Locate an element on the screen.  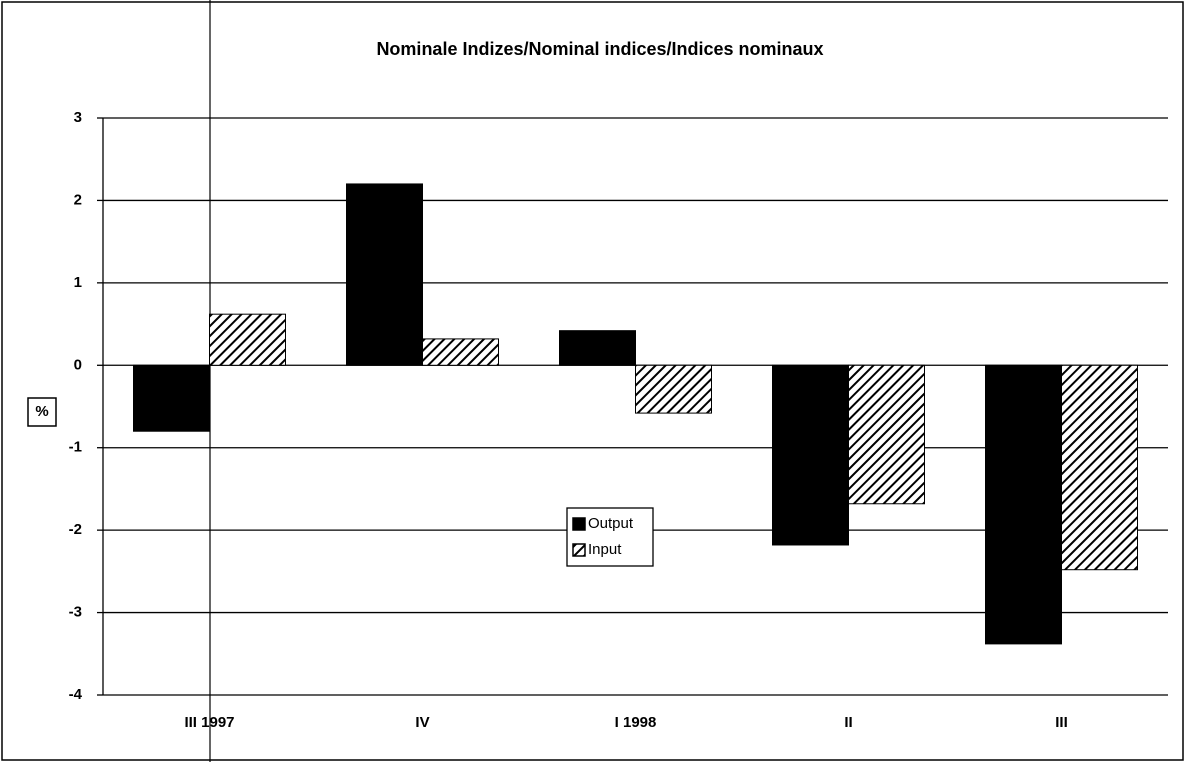
legend-label: Input is located at coordinates (605, 549).